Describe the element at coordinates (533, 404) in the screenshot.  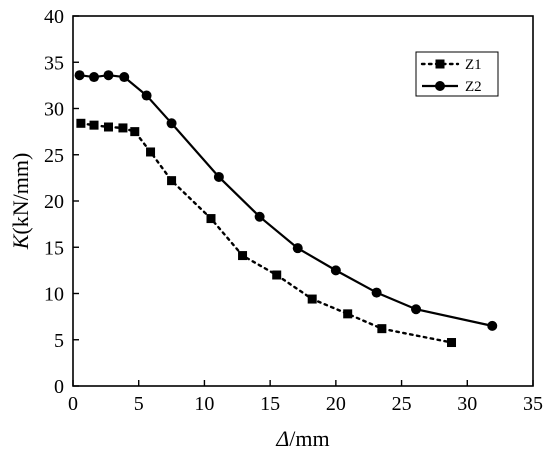
I see `x-tick-label: 35` at that location.